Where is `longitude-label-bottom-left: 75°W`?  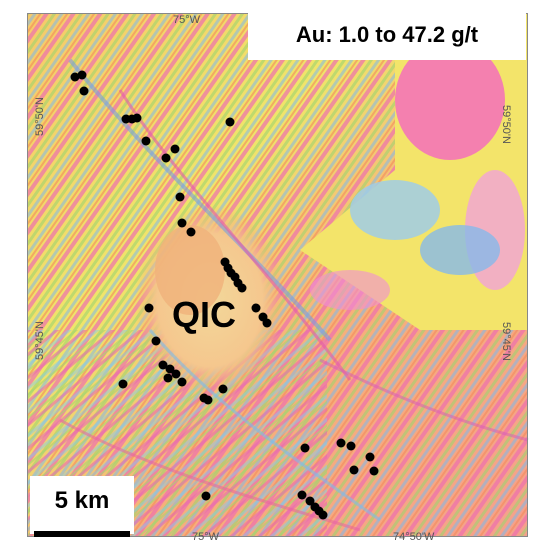 longitude-label-bottom-left: 75°W is located at coordinates (206, 537).